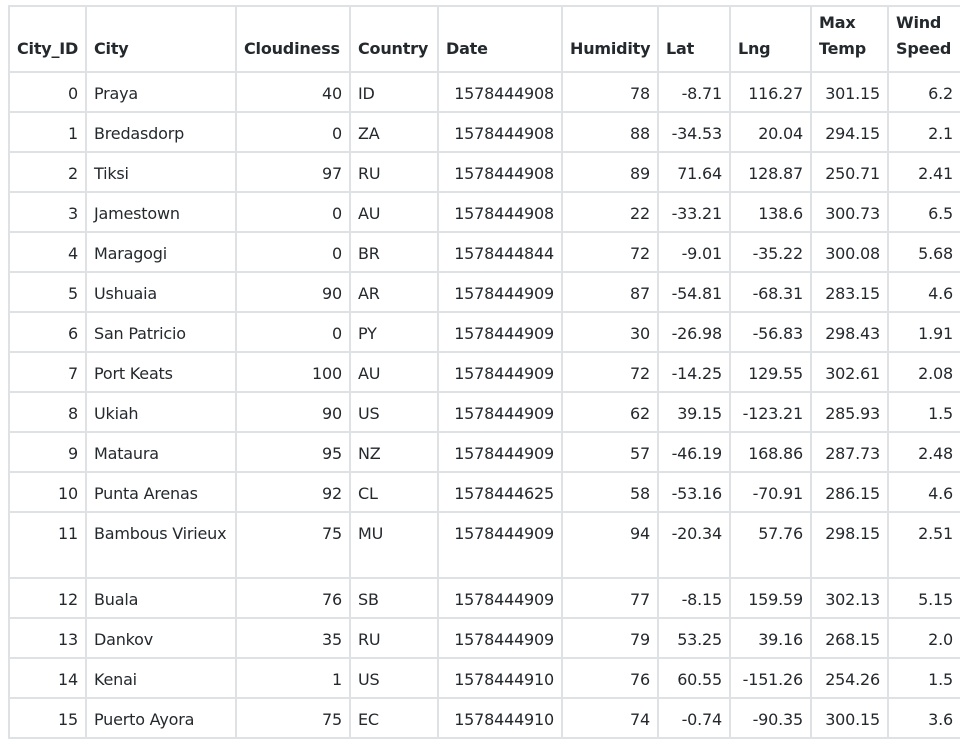 This screenshot has width=970, height=744. What do you see at coordinates (849, 678) in the screenshot?
I see `max-temp-cell: 254.26` at bounding box center [849, 678].